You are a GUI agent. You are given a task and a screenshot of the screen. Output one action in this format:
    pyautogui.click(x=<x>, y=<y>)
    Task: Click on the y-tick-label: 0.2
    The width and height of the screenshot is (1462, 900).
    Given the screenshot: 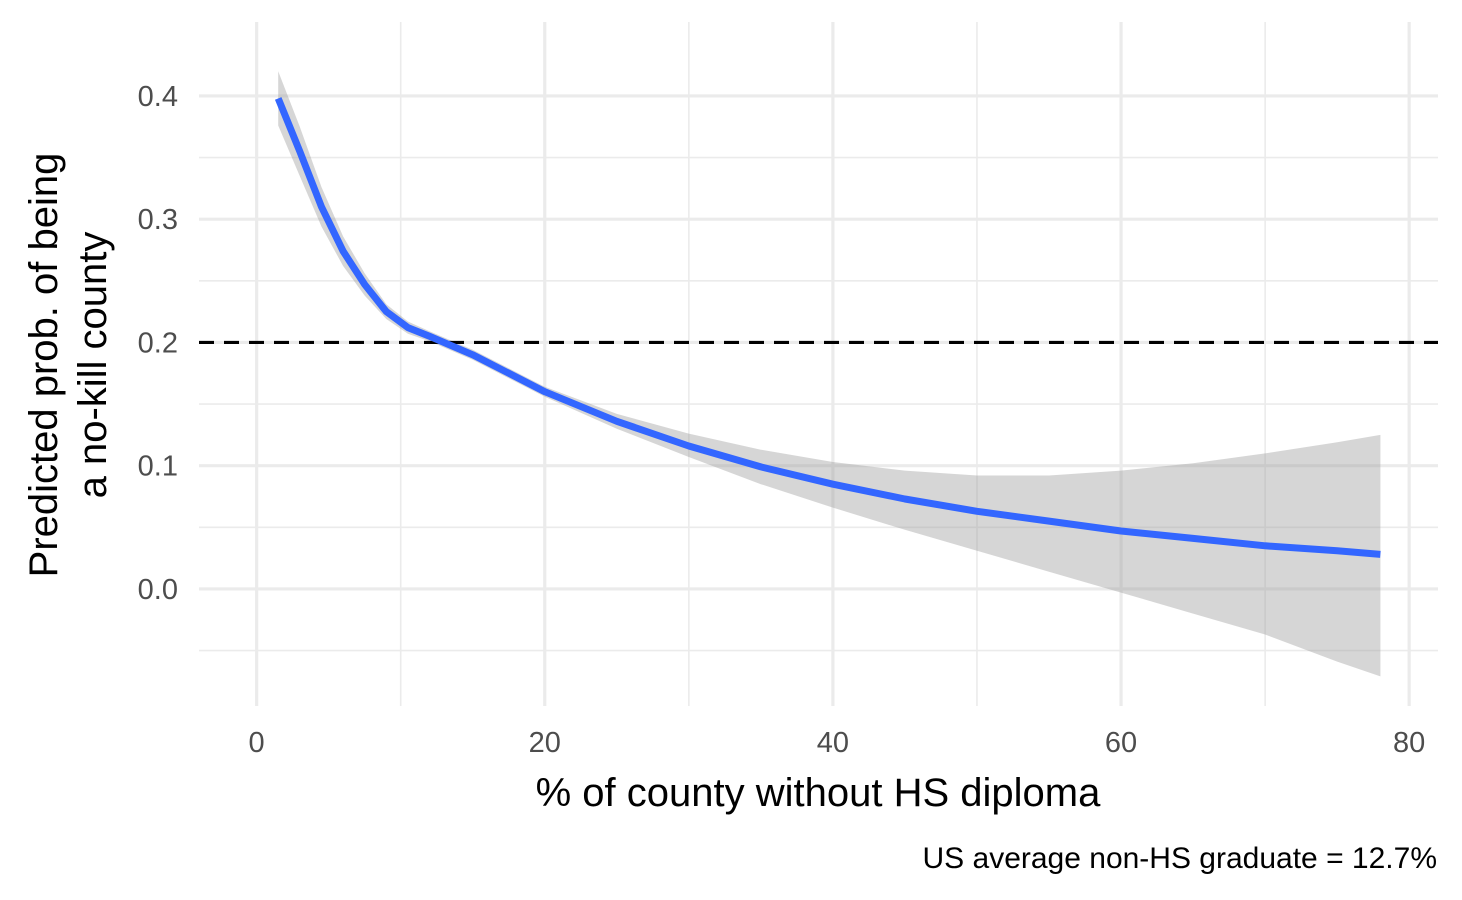 What is the action you would take?
    pyautogui.click(x=158, y=343)
    